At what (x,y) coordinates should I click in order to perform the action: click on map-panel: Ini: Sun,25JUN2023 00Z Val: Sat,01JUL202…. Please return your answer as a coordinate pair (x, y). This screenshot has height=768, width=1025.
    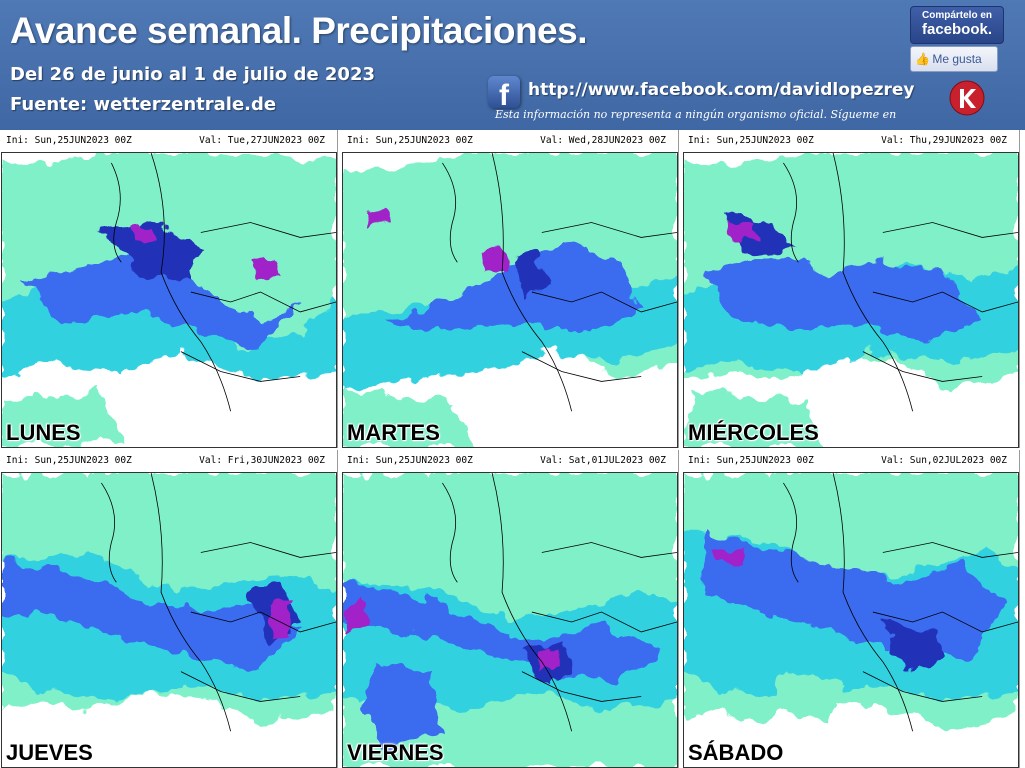
    Looking at the image, I should click on (510, 609).